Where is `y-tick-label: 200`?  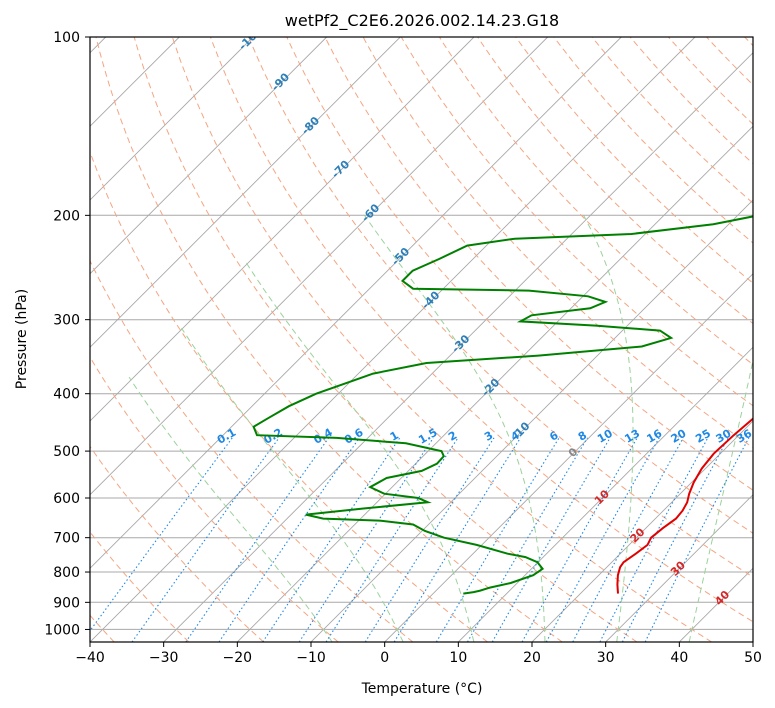
y-tick-label: 200 is located at coordinates (66, 216).